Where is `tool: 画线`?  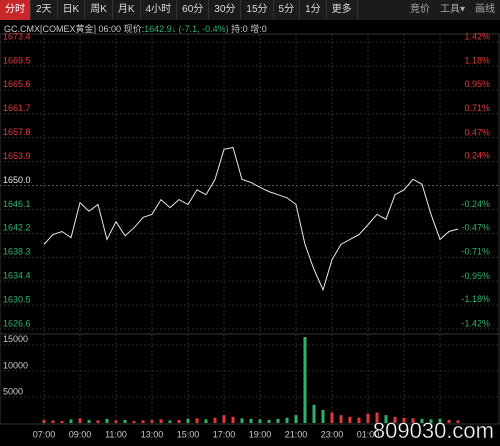 tool: 画线 is located at coordinates (485, 9).